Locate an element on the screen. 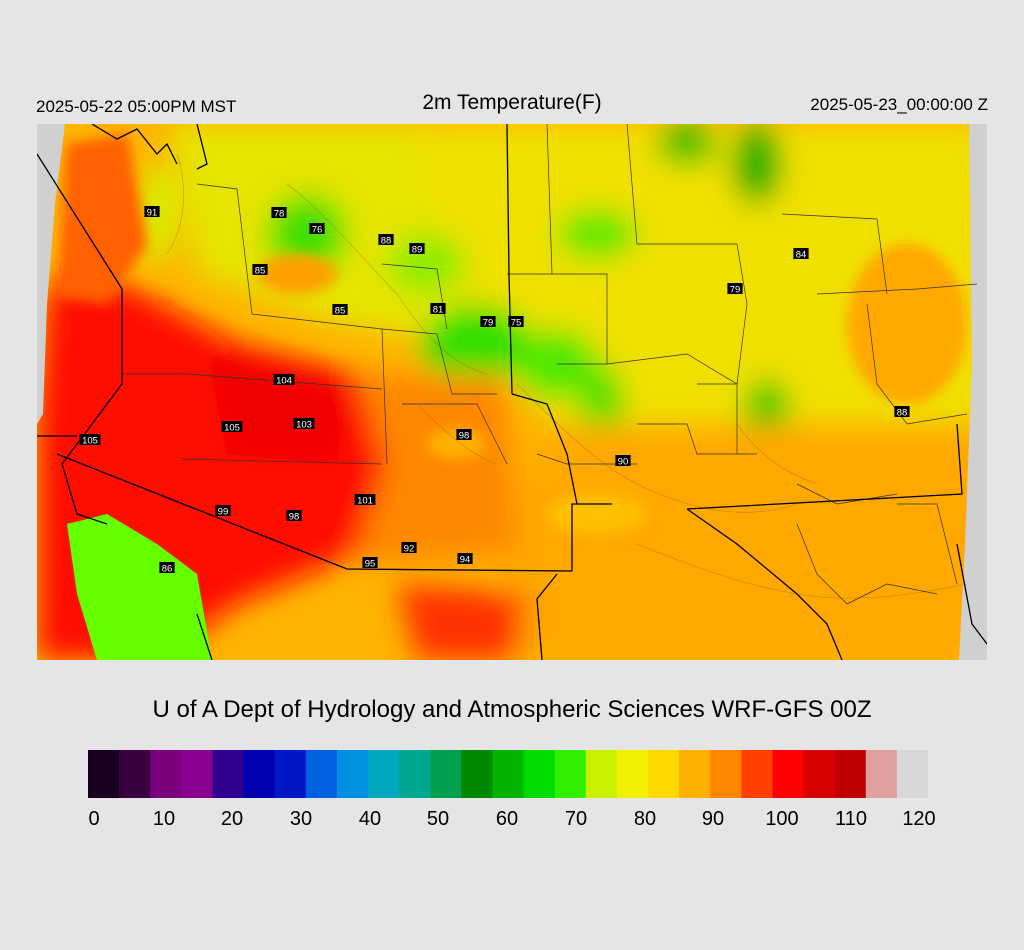  station-label-s15: 103 is located at coordinates (304, 424).